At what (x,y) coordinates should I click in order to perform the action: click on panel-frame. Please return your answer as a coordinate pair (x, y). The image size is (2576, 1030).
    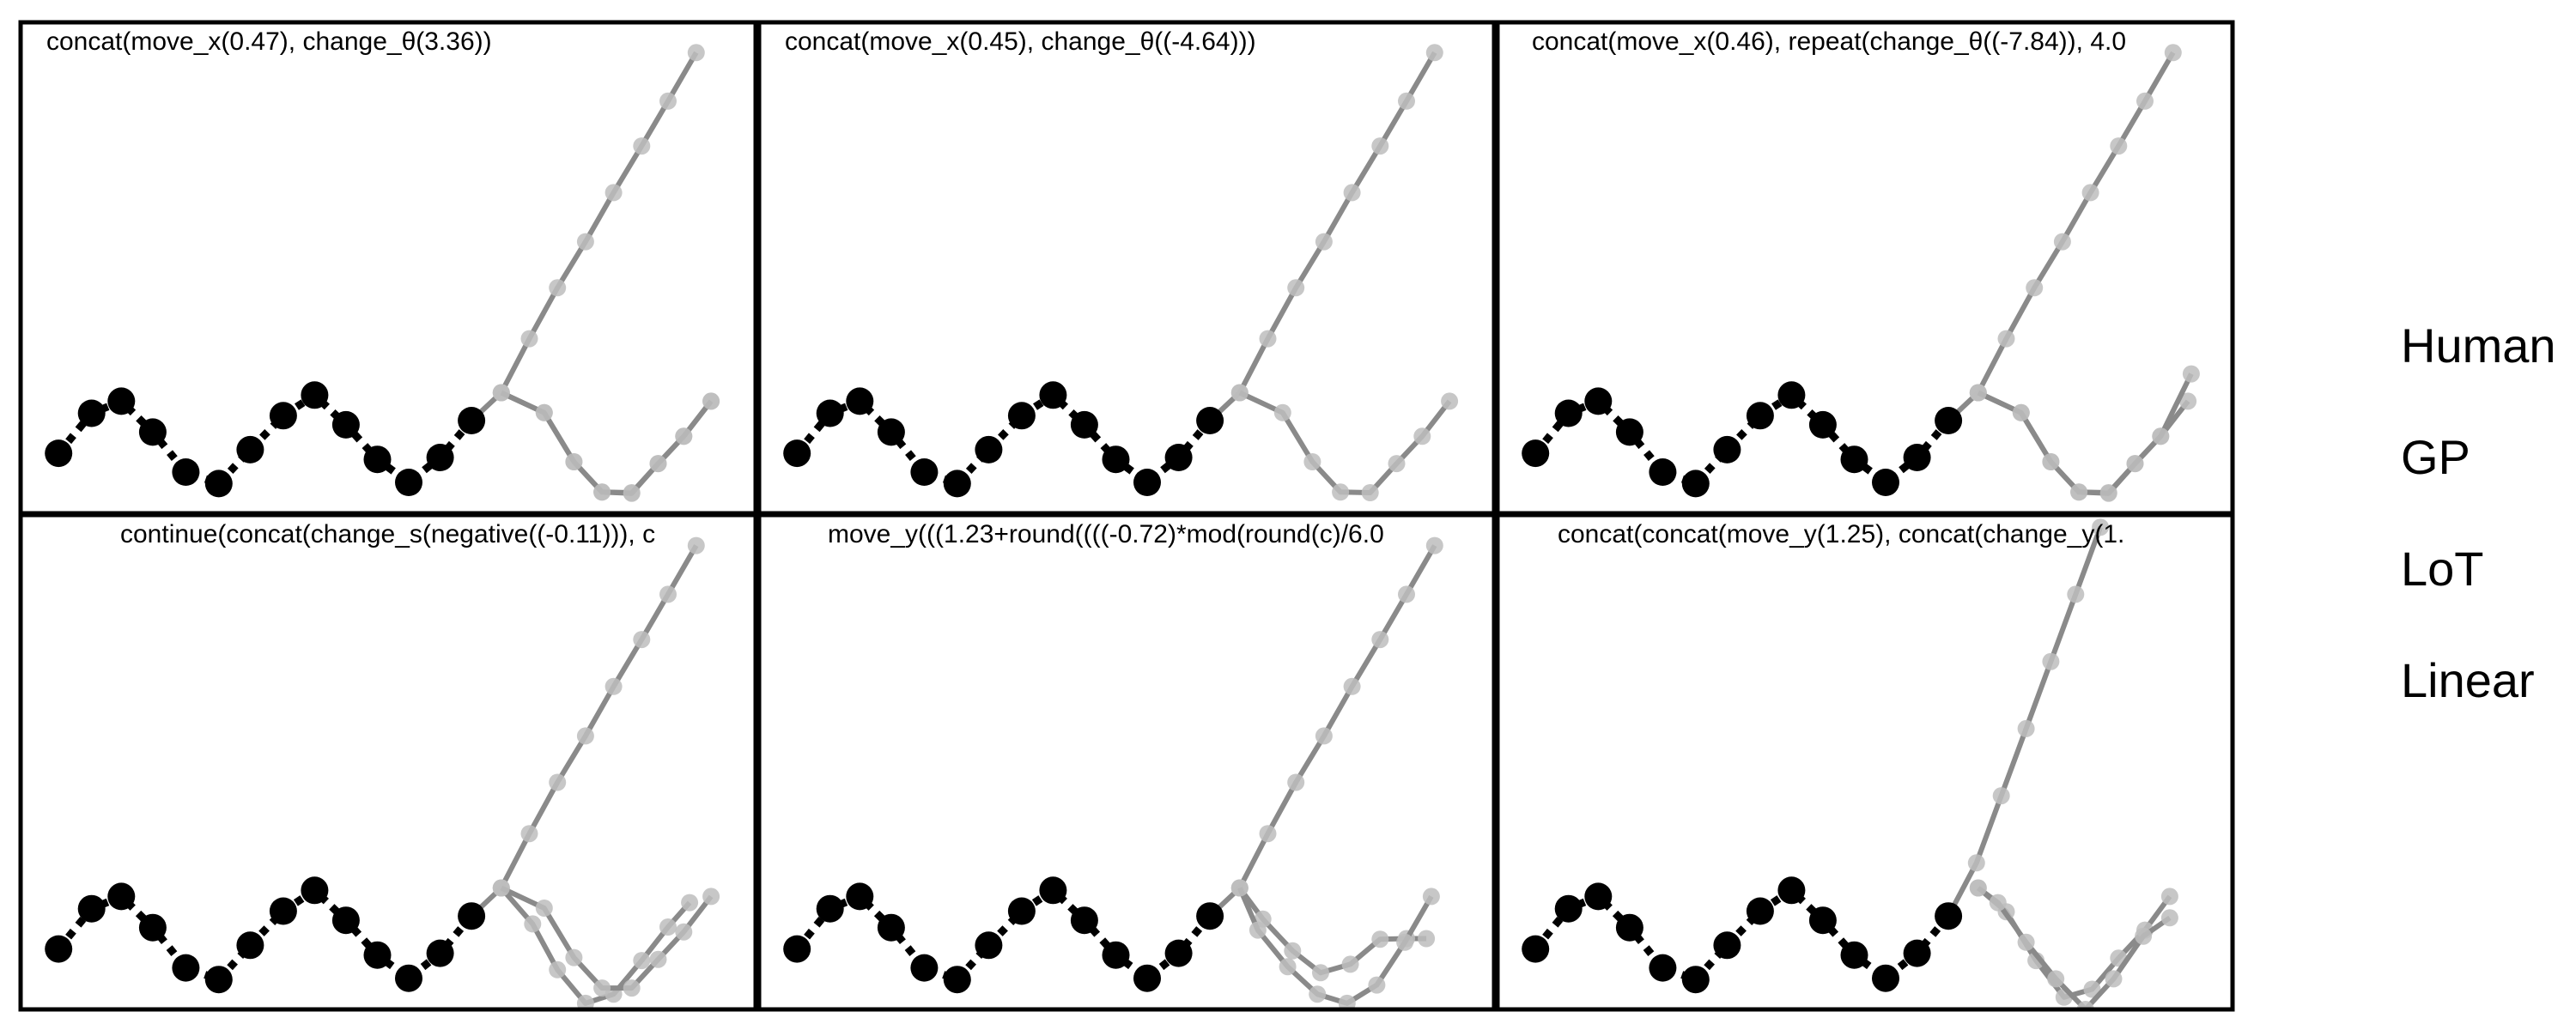
    Looking at the image, I should click on (1126, 762).